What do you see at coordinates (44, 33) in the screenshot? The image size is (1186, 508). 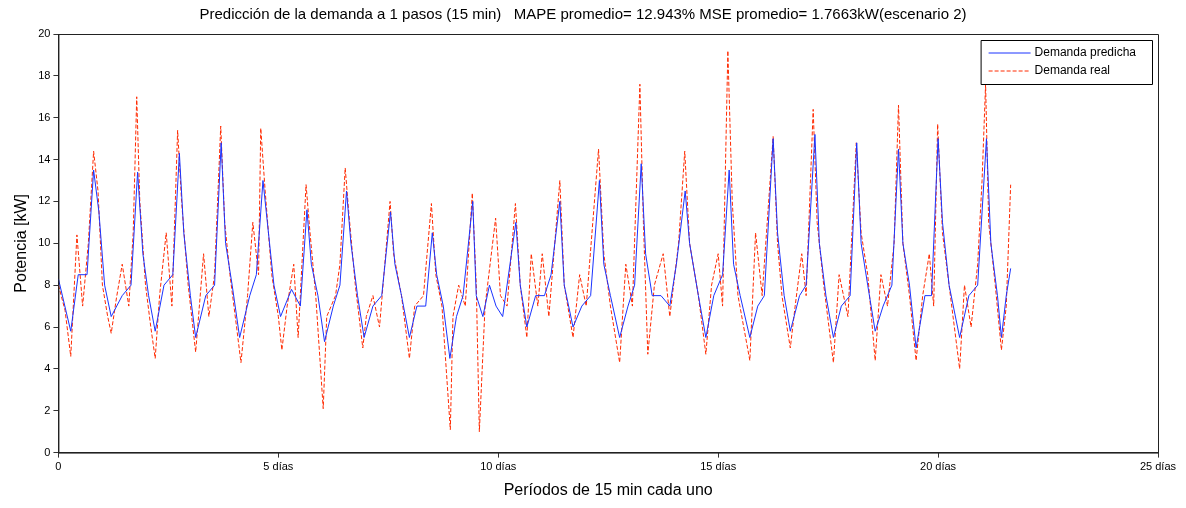 I see `y-tick-label: 20` at bounding box center [44, 33].